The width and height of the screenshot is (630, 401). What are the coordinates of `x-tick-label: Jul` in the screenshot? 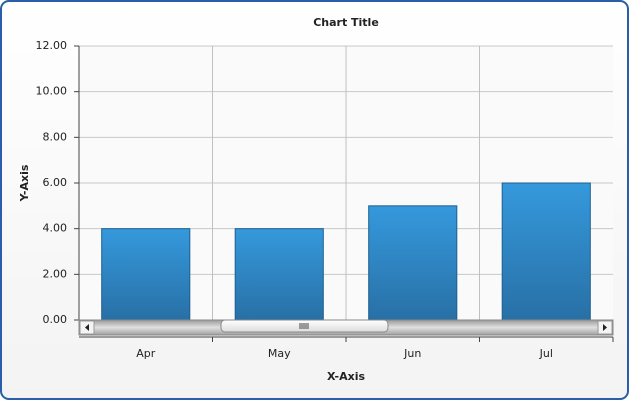 It's located at (546, 353).